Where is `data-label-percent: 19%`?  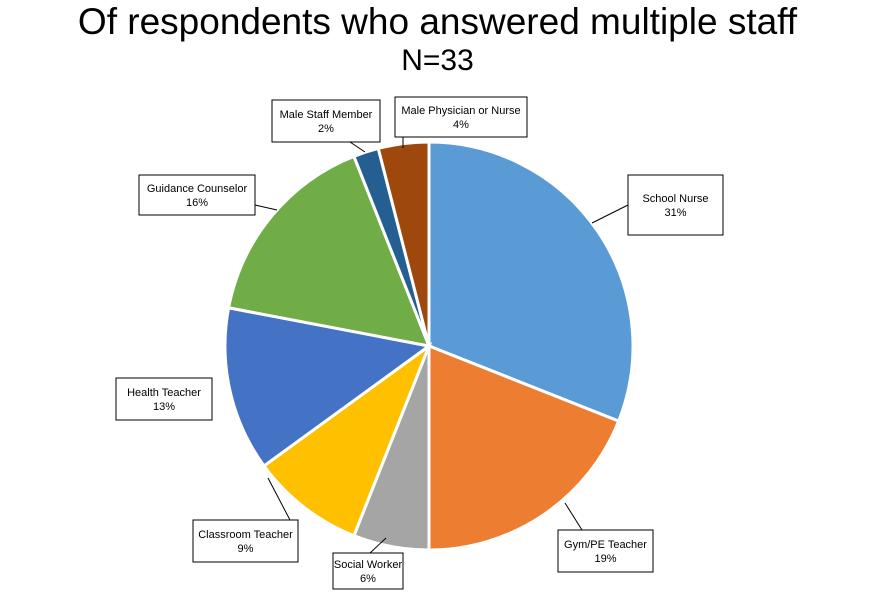
data-label-percent: 19% is located at coordinates (605, 559).